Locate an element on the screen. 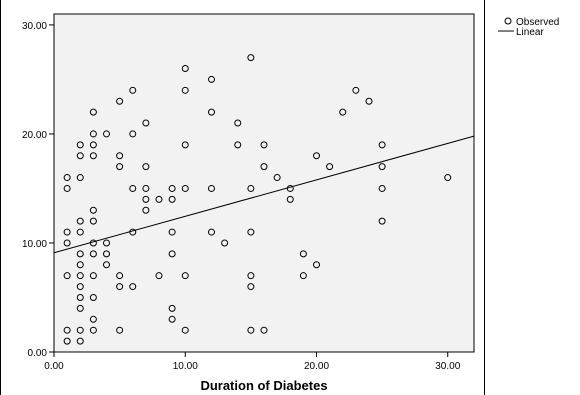 The height and width of the screenshot is (395, 580). x-tick-label: 0.00 is located at coordinates (54, 366).